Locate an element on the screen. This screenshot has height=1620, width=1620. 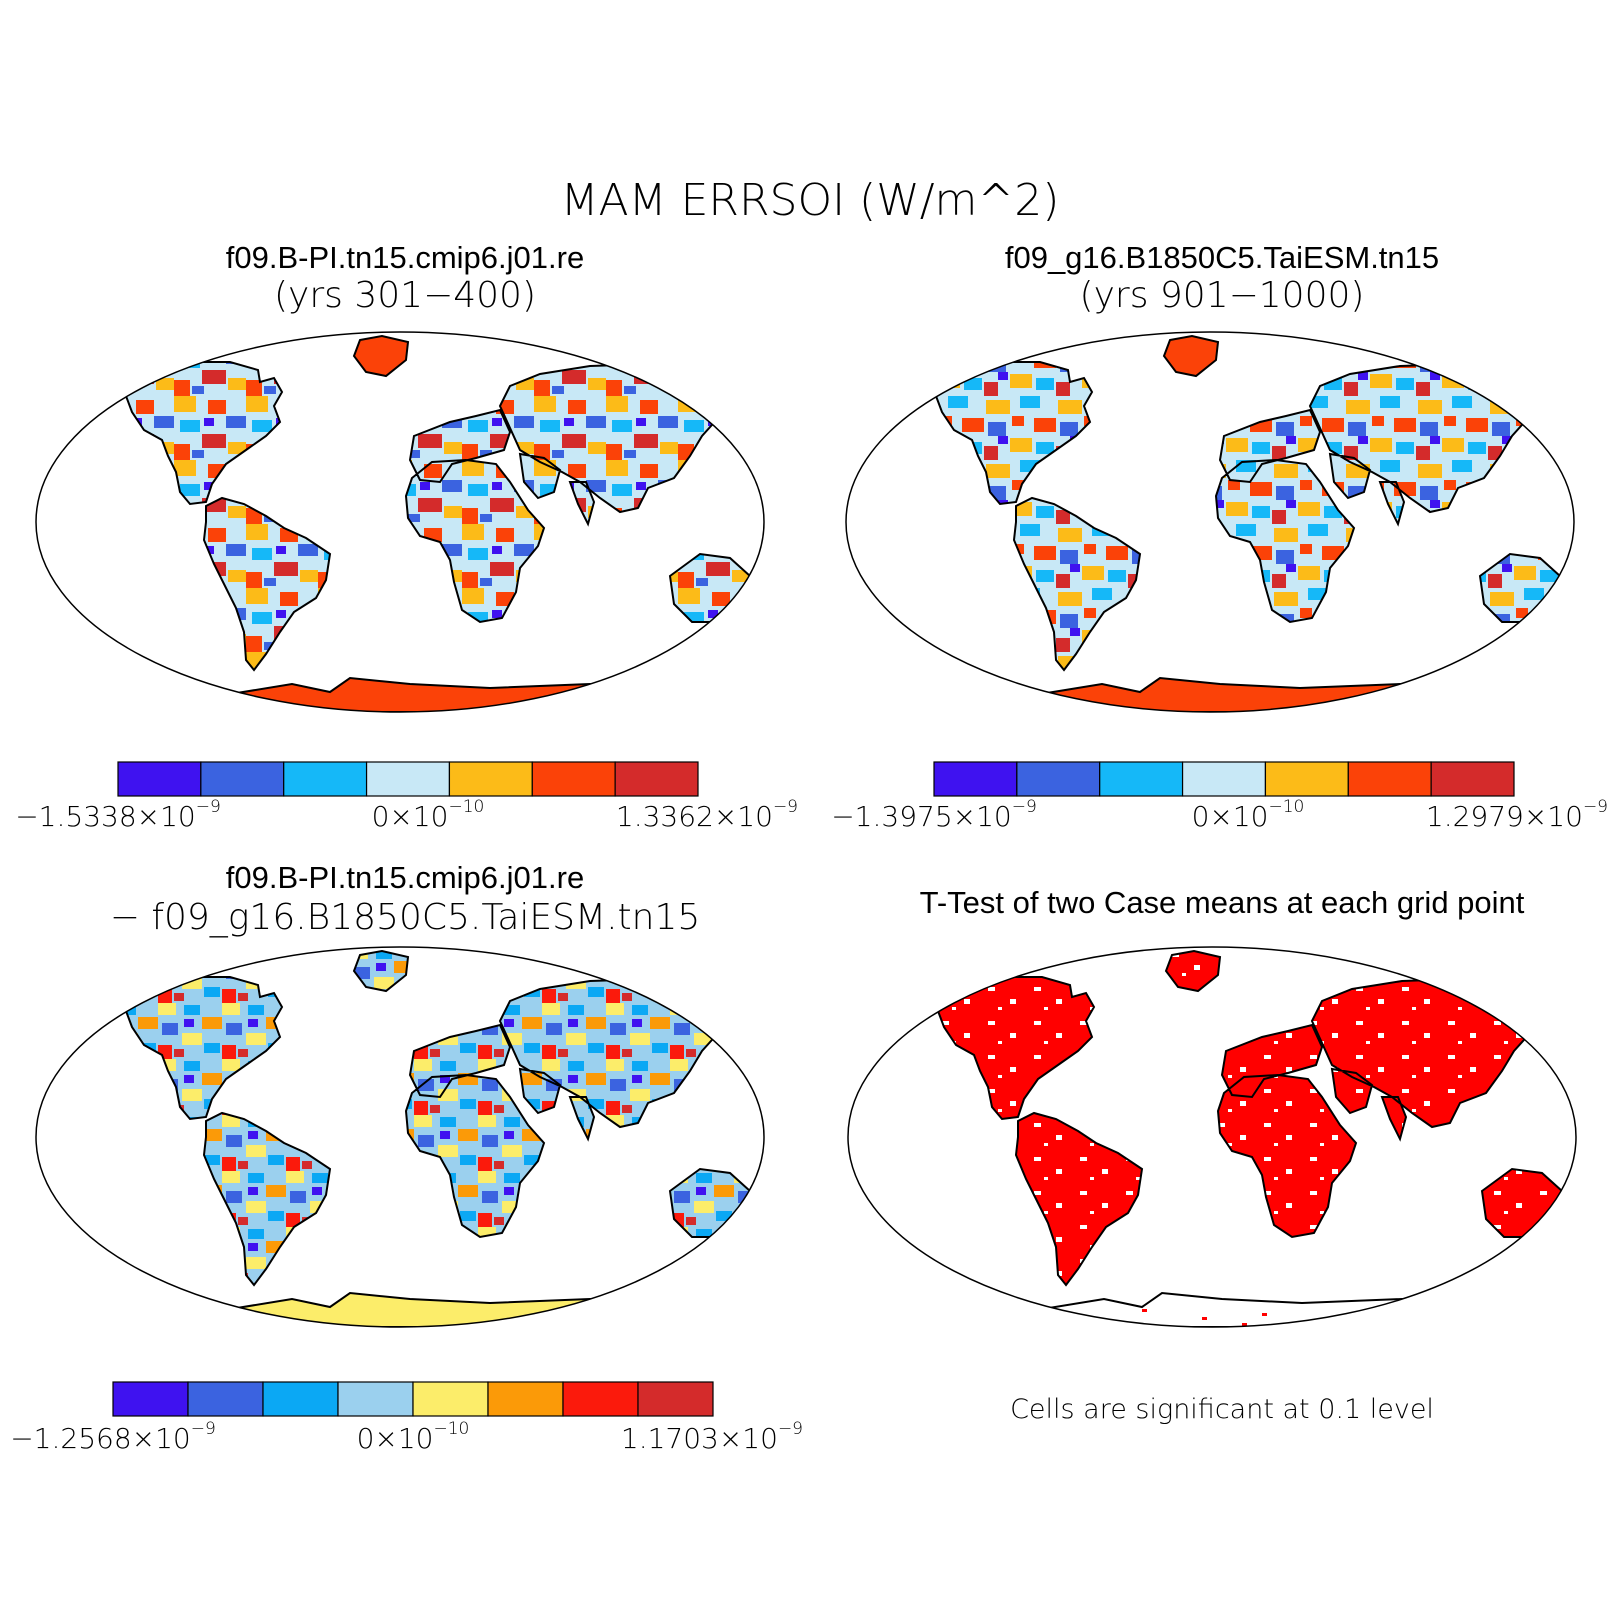
colorbar: −1.5338×10⁻⁹ 0×10⁻¹⁰ 1.3362×10⁻⁹ is located at coordinates (406, 797).